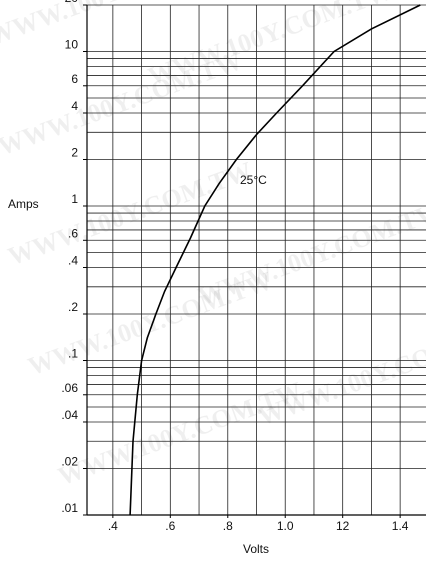  Describe the element at coordinates (400, 526) in the screenshot. I see `x-tick-label: 1.4` at that location.